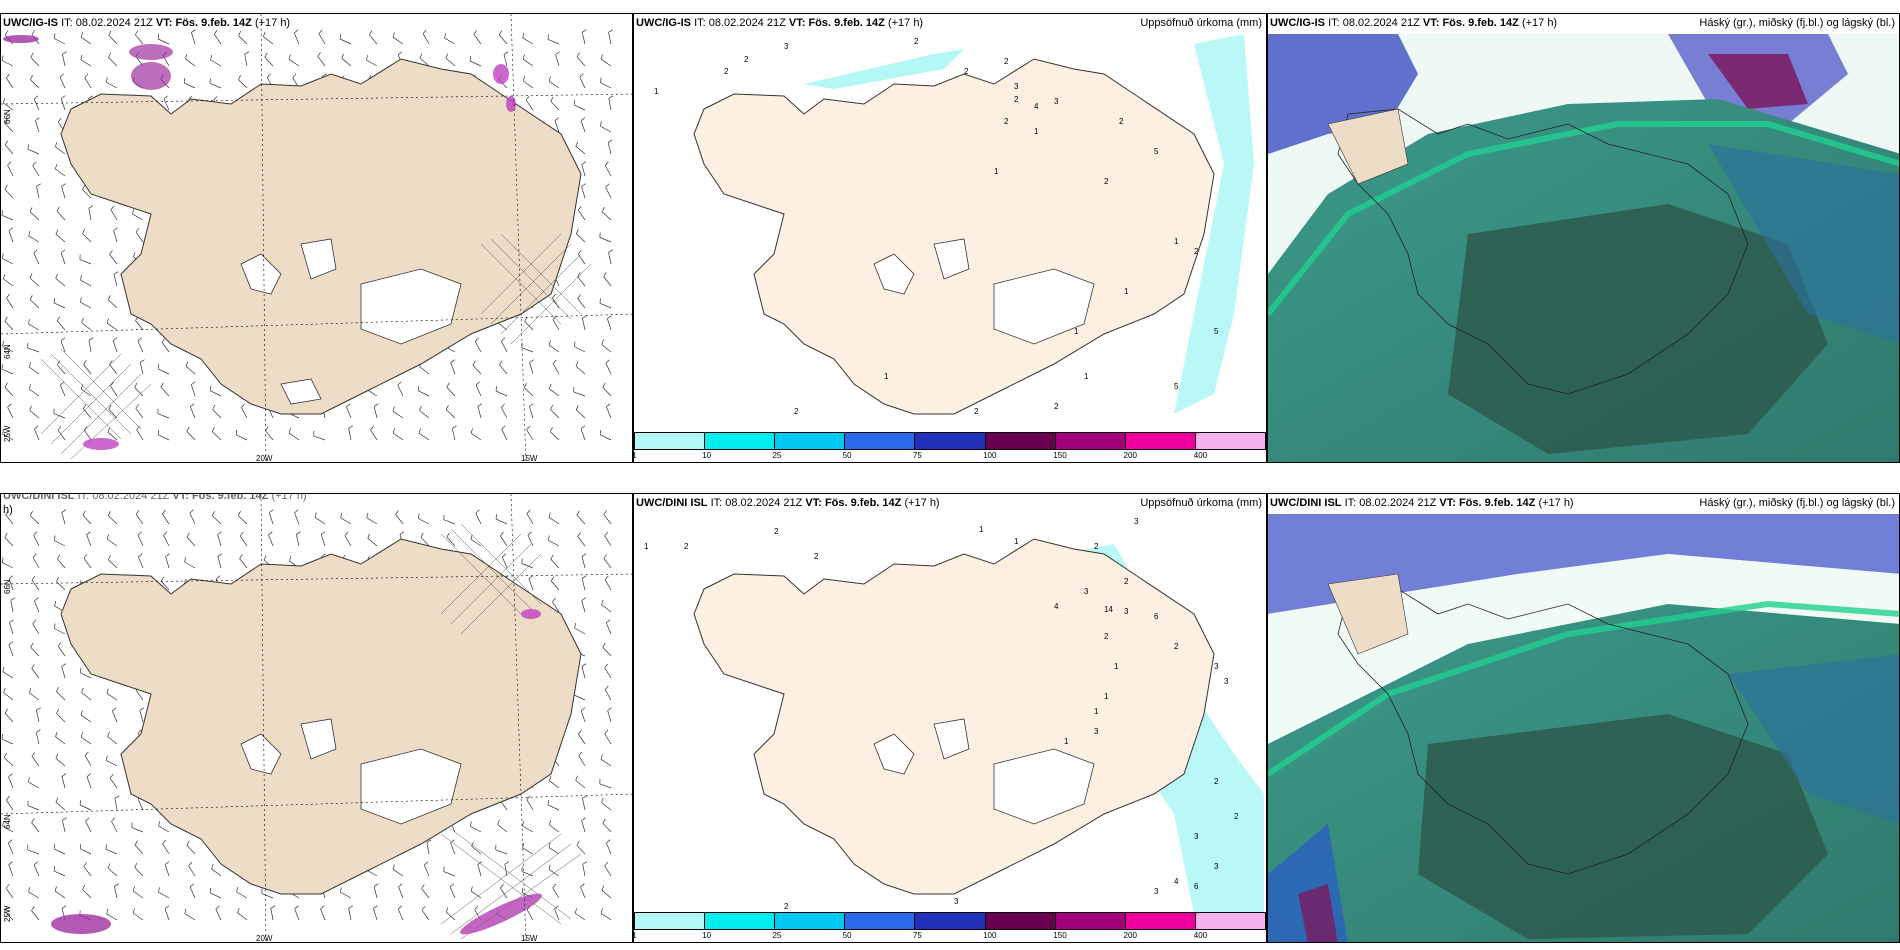 This screenshot has width=1900, height=950. What do you see at coordinates (956, 901) in the screenshot?
I see `precip-value-label: 3` at bounding box center [956, 901].